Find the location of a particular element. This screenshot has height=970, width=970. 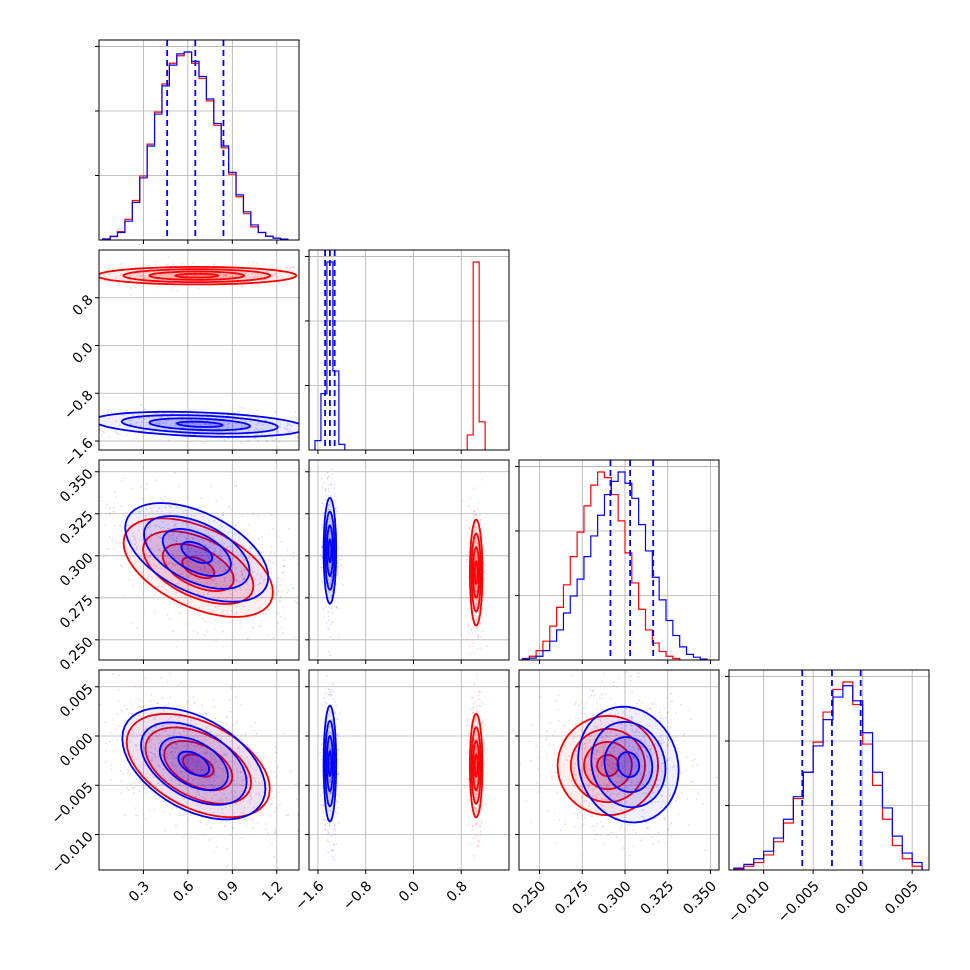

contour-red is located at coordinates (197, 276).